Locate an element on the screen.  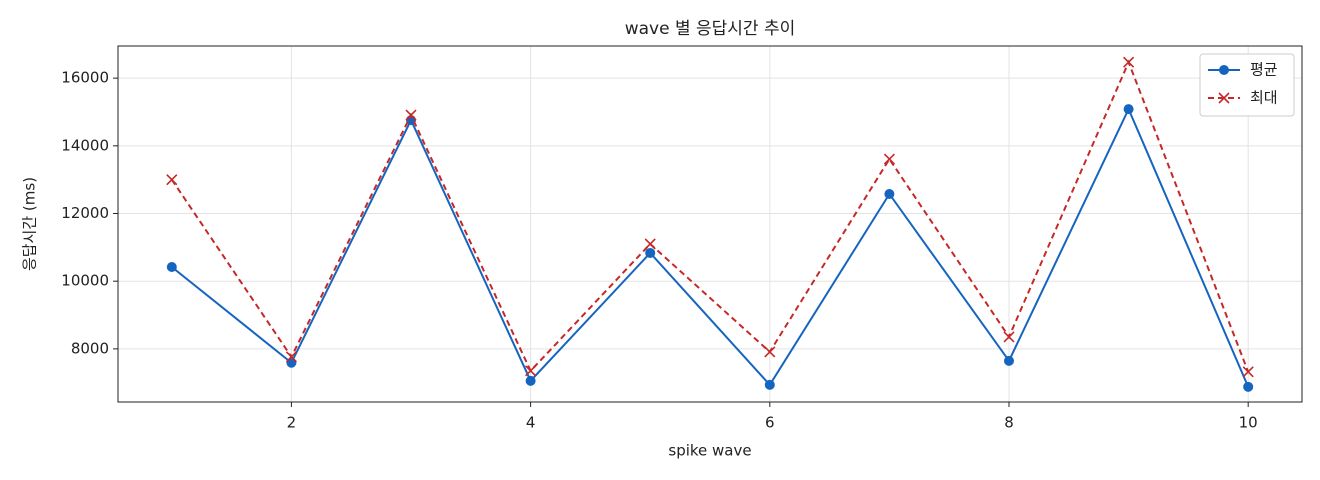
chart-title: wave 별 응답시간 추이 is located at coordinates (710, 29).